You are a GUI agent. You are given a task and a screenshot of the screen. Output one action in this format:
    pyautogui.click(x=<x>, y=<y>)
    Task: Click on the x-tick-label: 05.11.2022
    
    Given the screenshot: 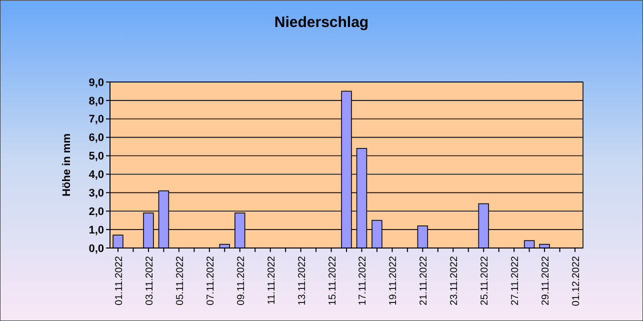 What is the action you would take?
    pyautogui.click(x=180, y=281)
    